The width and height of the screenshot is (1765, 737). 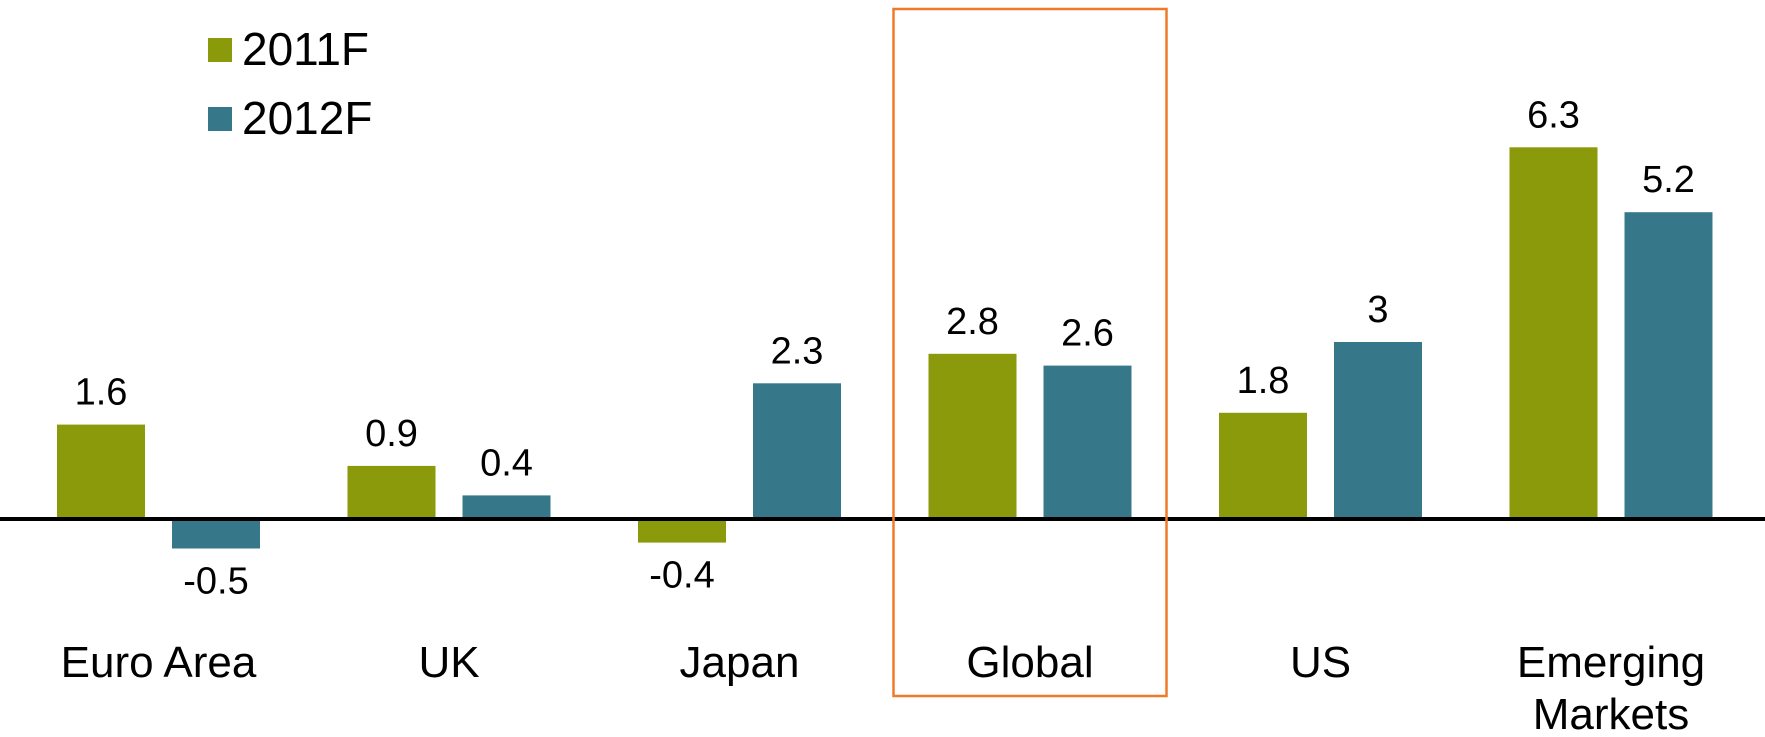 I want to click on bar-us-2011f, so click(x=1263, y=465).